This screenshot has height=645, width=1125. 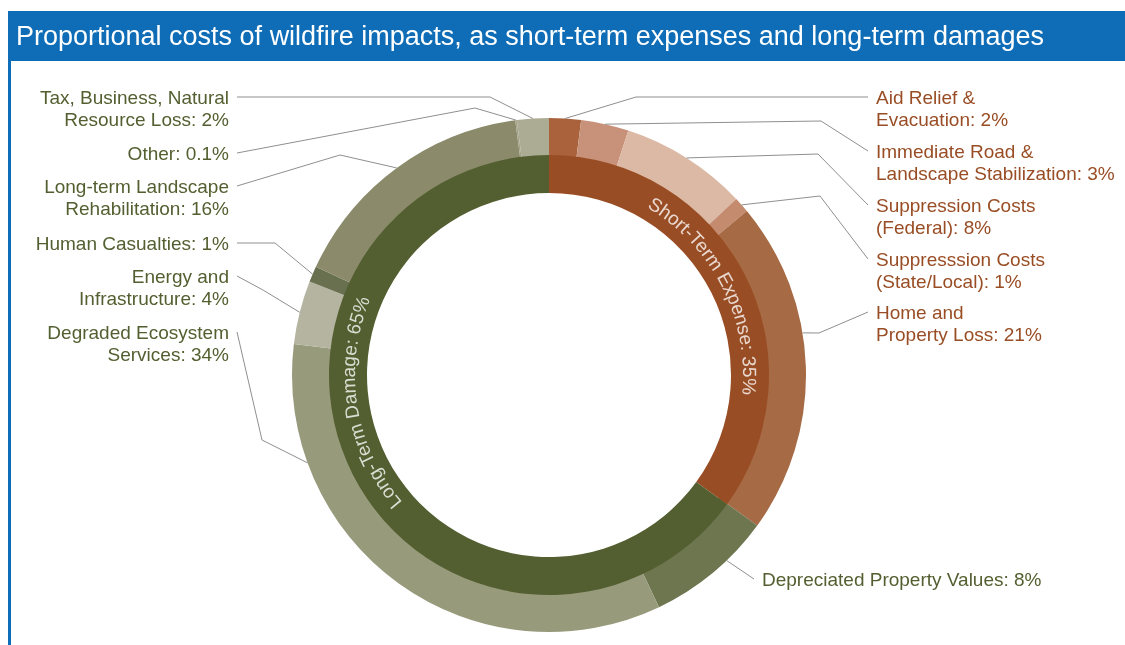 I want to click on slice-label: Energy and Infrastructure: 4%, so click(x=154, y=287).